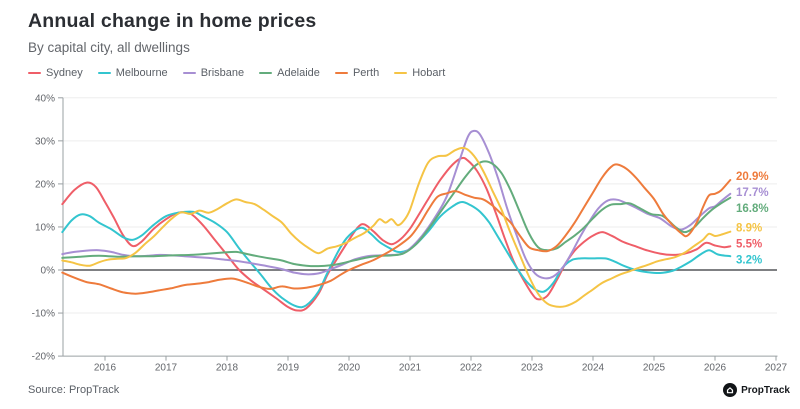 This screenshot has width=800, height=409. I want to click on legend-item-hobart: Hobart, so click(419, 73).